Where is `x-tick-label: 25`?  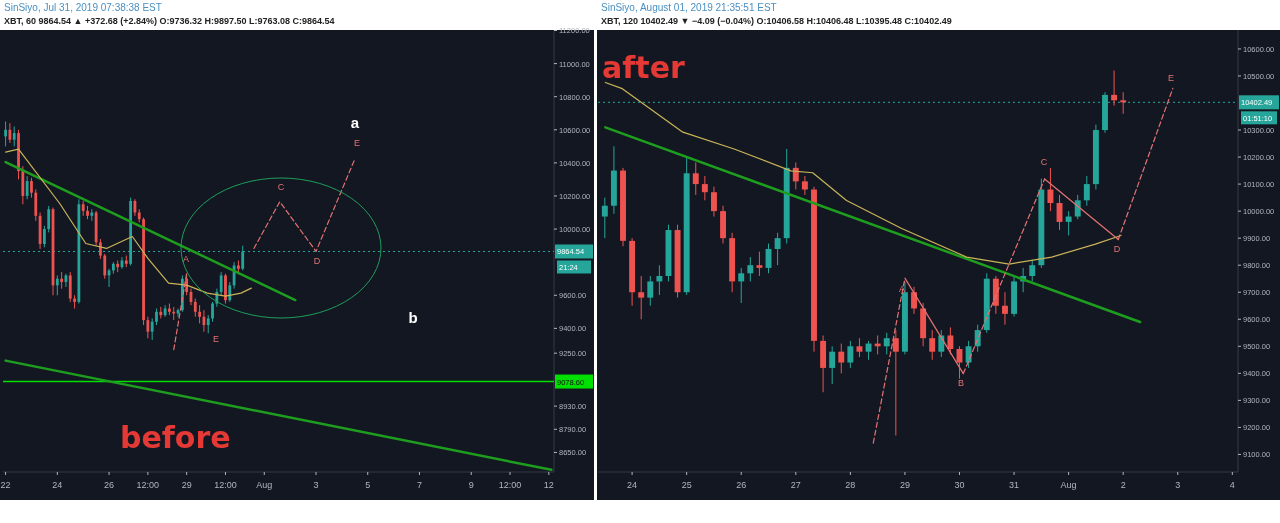 x-tick-label: 25 is located at coordinates (686, 485).